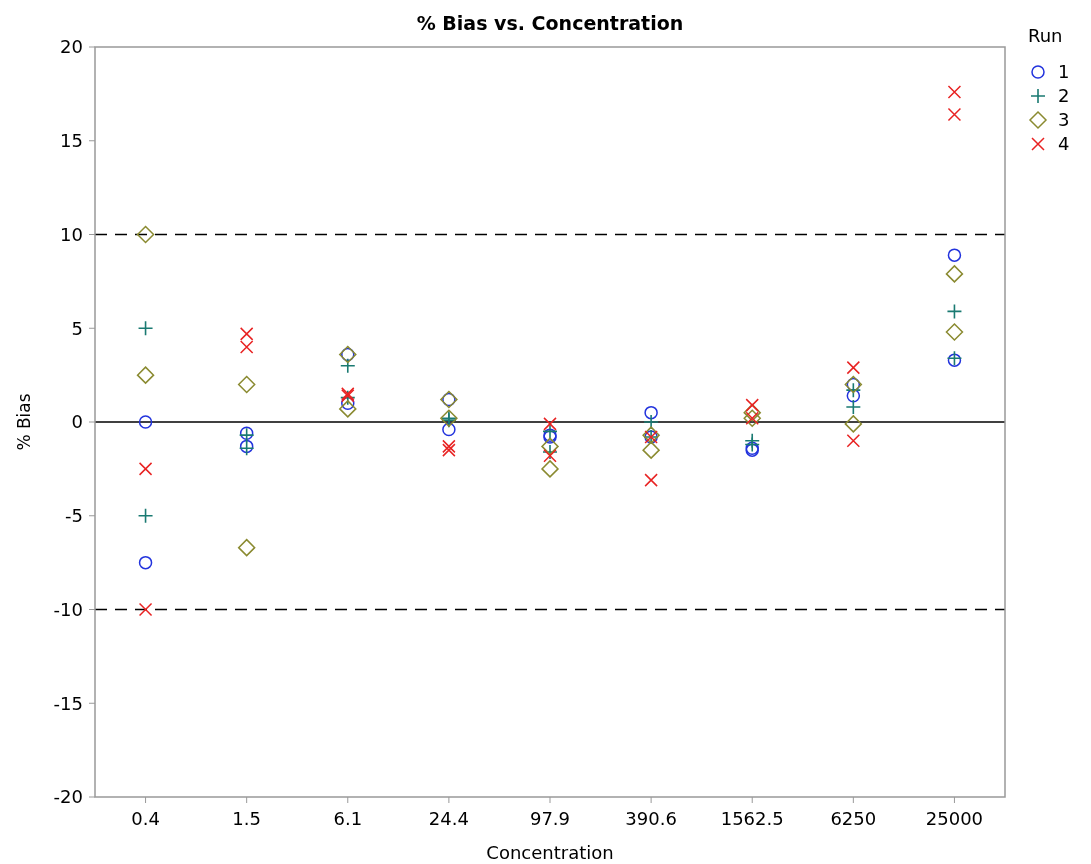 This screenshot has width=1091, height=864. I want to click on legend-title: Run, so click(1045, 35).